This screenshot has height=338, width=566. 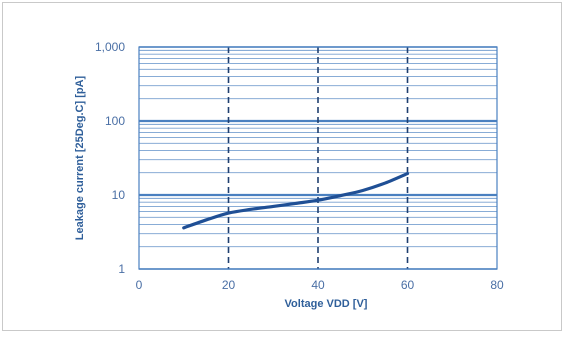 What do you see at coordinates (326, 304) in the screenshot?
I see `x-axis-title: Voltage VDD [V]` at bounding box center [326, 304].